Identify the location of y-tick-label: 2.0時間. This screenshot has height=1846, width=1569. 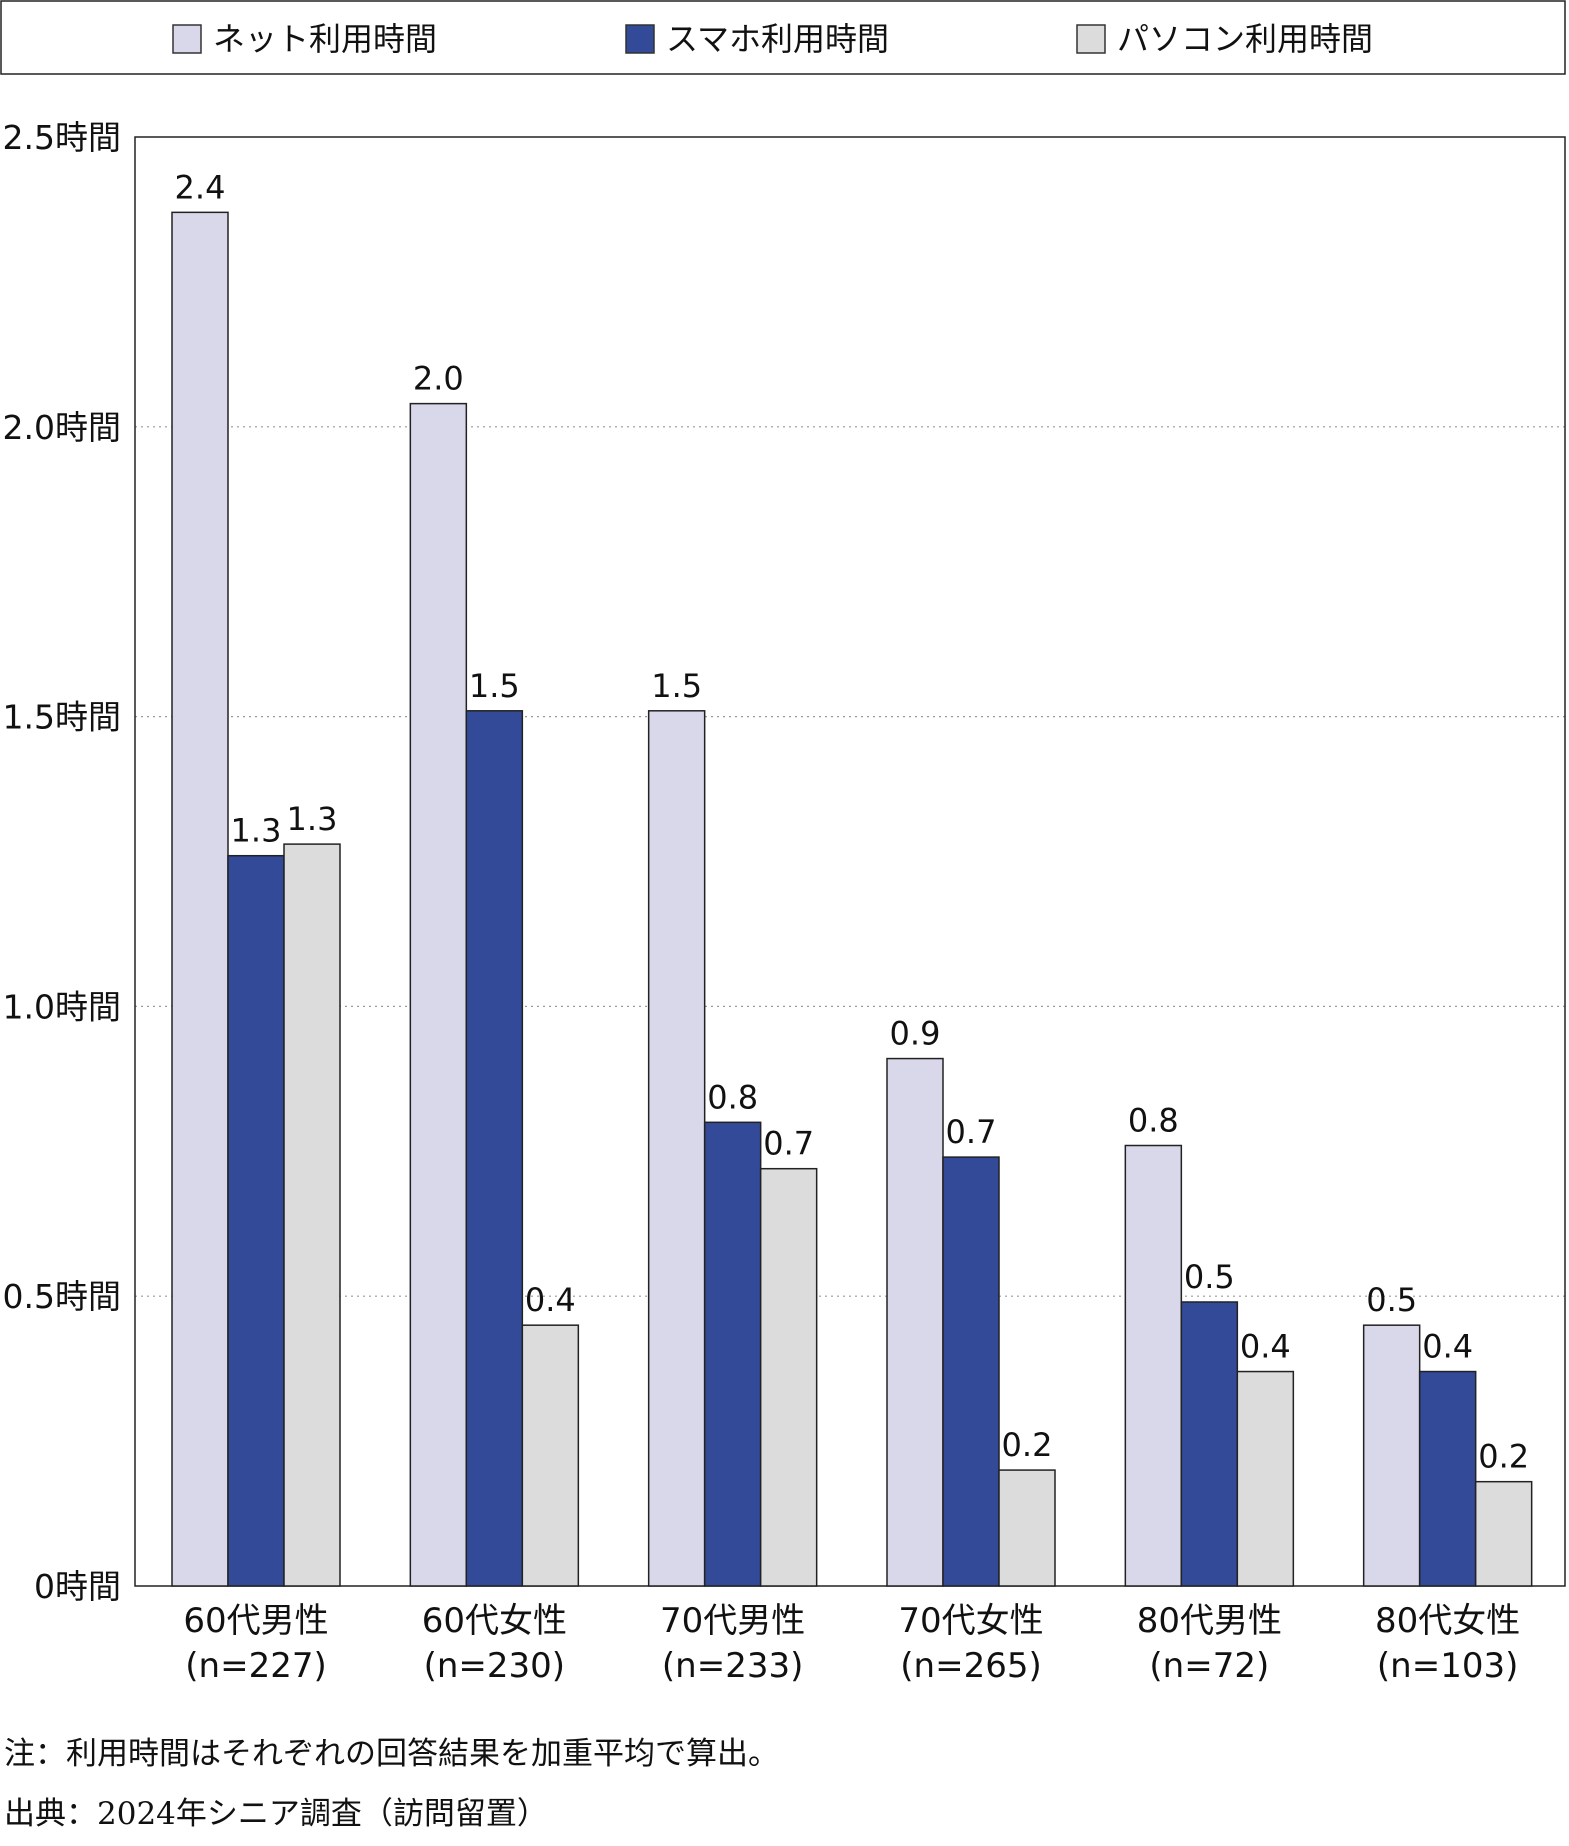
(62, 427).